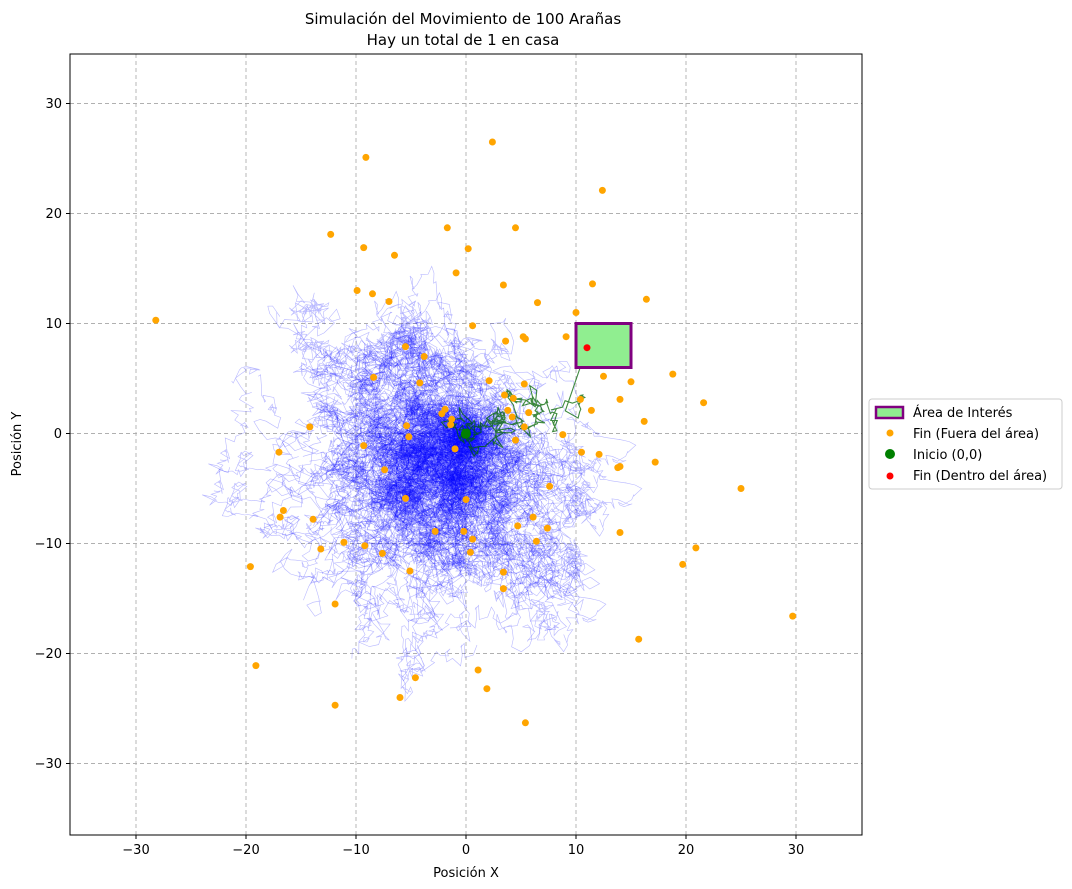  I want to click on x-axis-label: Posición X, so click(466, 873).